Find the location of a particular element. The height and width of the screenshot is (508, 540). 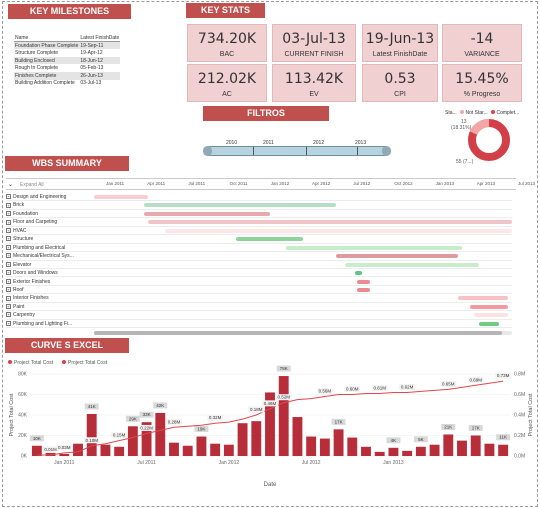

horizontal-scrollbar is located at coordinates (303, 333).